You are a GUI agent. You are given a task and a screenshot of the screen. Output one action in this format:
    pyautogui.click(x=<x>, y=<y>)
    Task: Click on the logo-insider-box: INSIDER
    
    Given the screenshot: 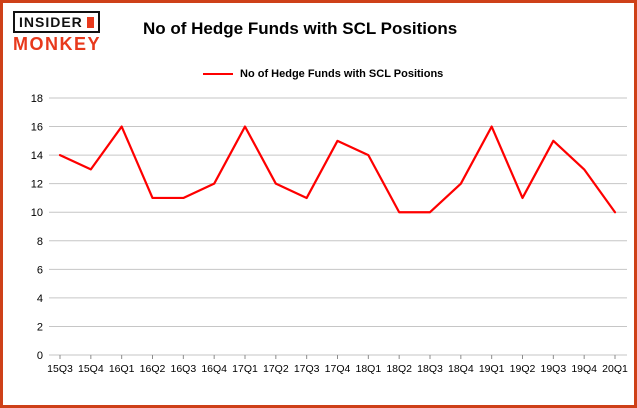 What is the action you would take?
    pyautogui.click(x=56, y=22)
    